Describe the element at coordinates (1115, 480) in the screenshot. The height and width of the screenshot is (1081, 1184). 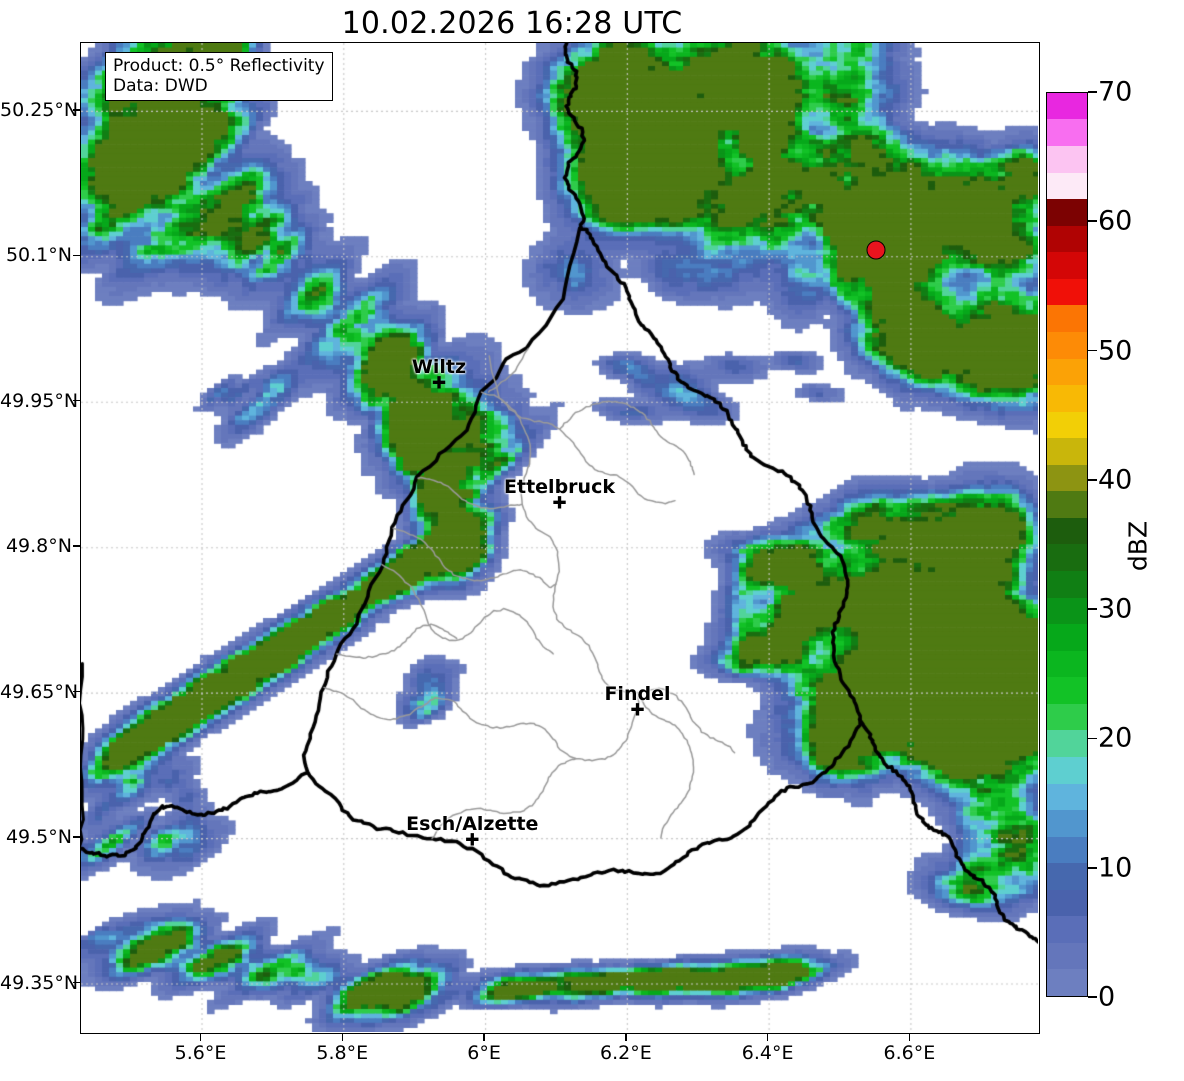
I see `colorbar-tick-label: 40` at that location.